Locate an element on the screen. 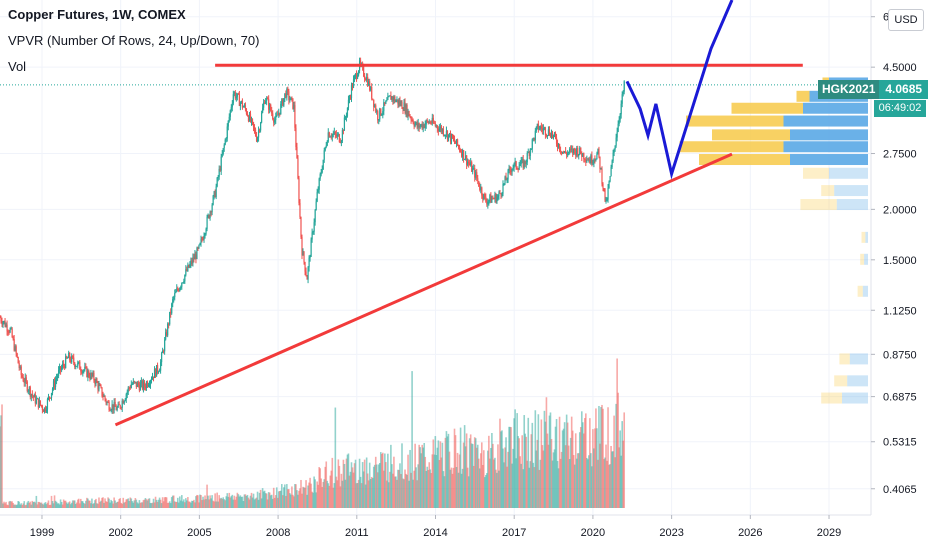  currency-button: USD is located at coordinates (906, 20).